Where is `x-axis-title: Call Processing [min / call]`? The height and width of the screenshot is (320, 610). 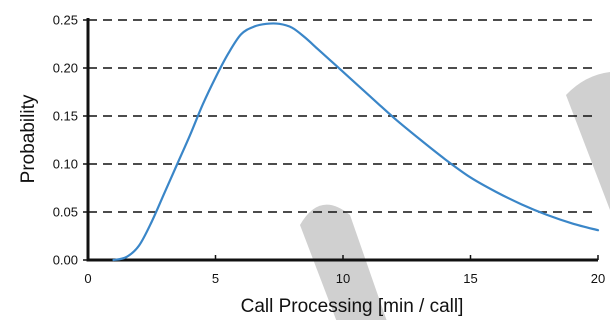 x-axis-title: Call Processing [min / call] is located at coordinates (352, 306).